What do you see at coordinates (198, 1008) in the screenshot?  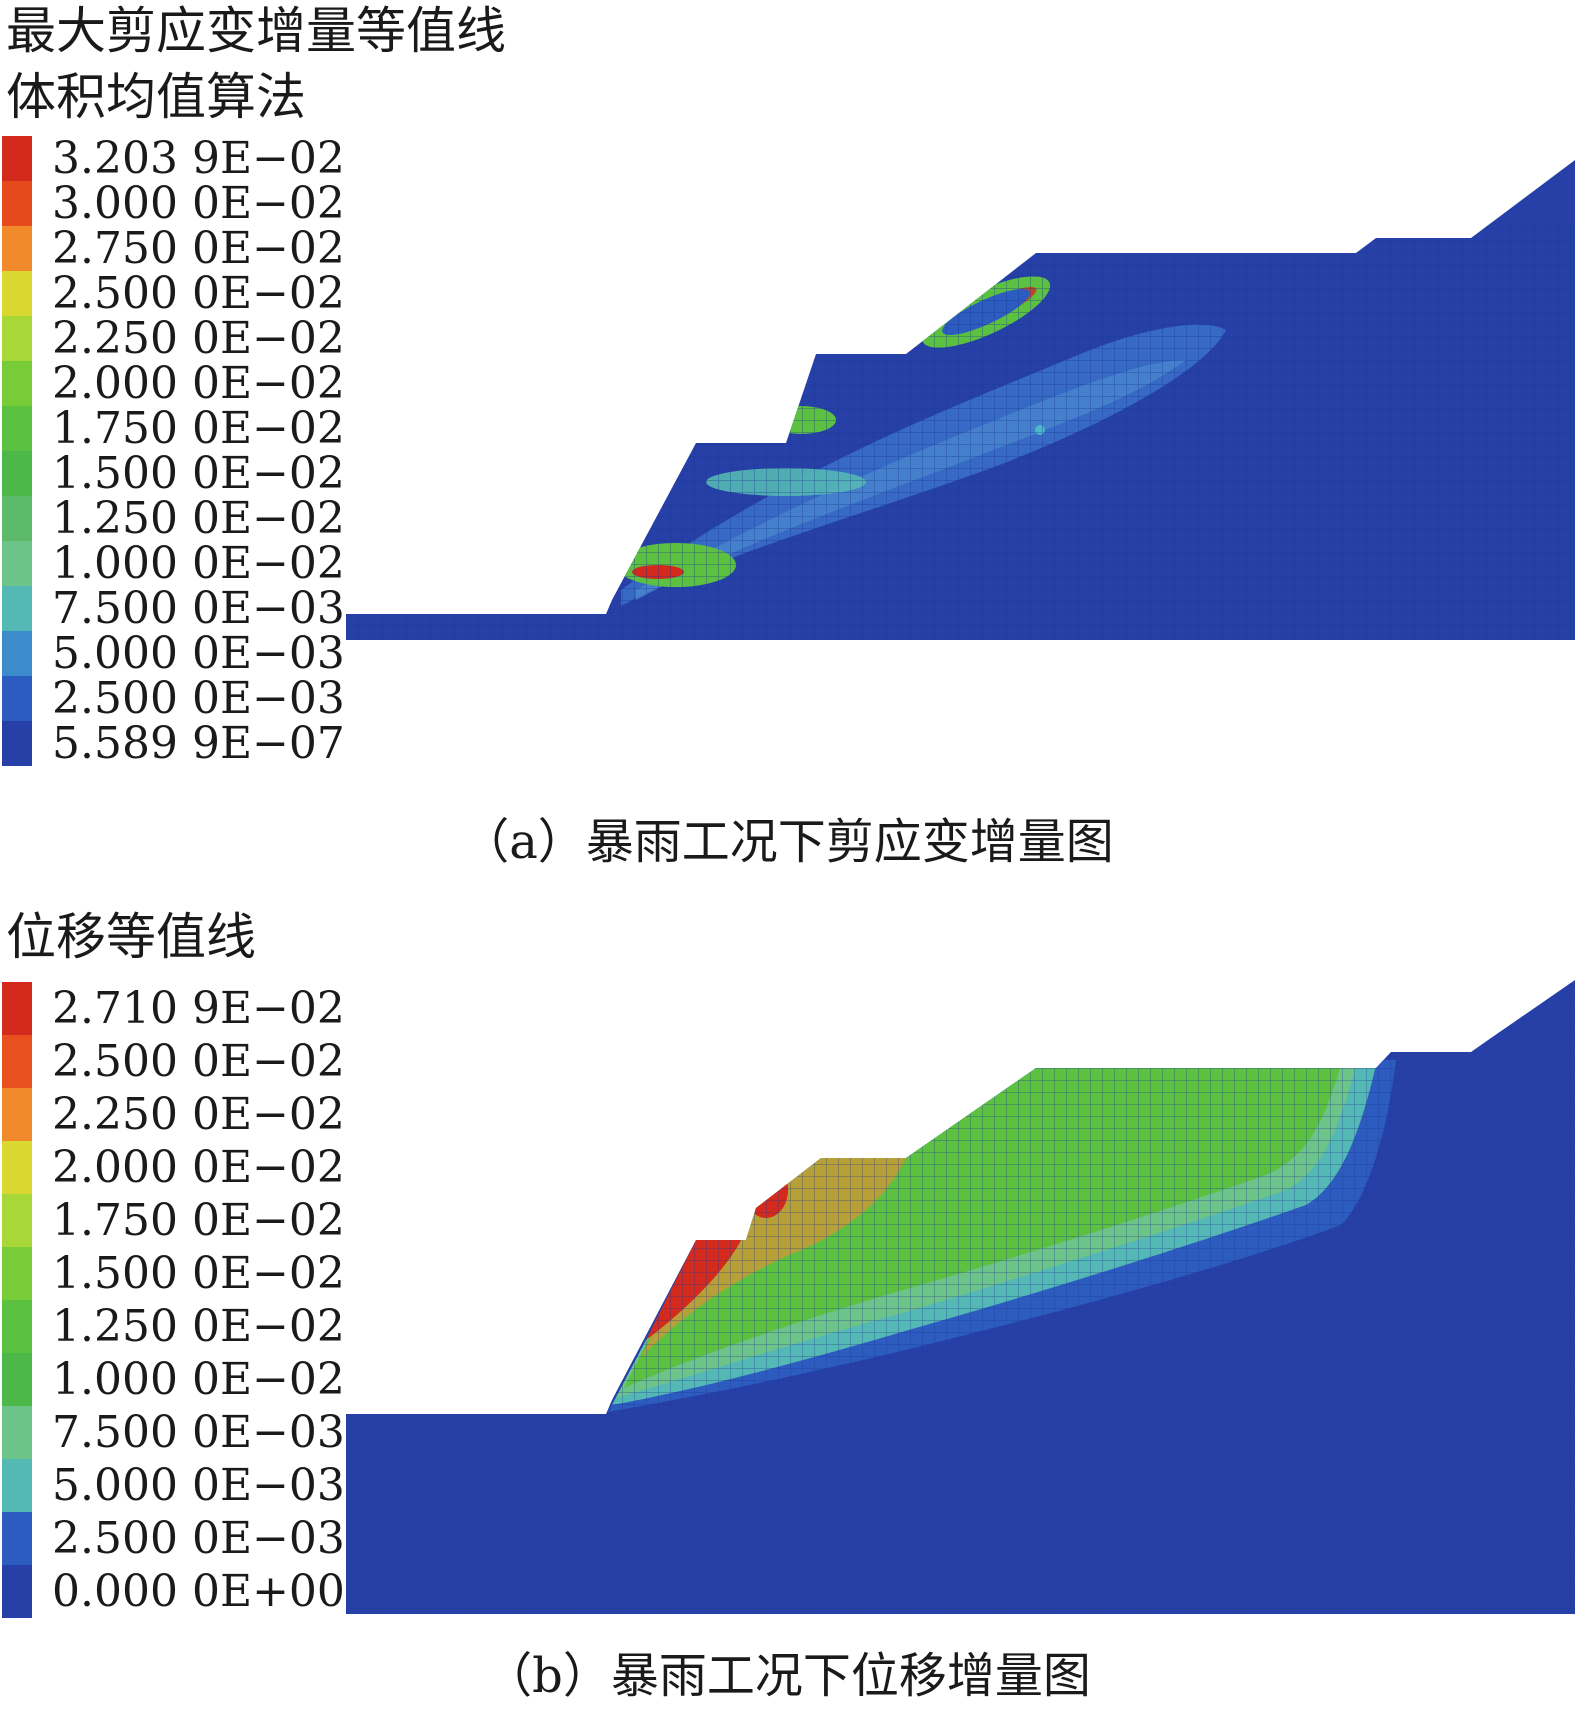 I see `panel-b-legend-label: 2.710 9E−02` at bounding box center [198, 1008].